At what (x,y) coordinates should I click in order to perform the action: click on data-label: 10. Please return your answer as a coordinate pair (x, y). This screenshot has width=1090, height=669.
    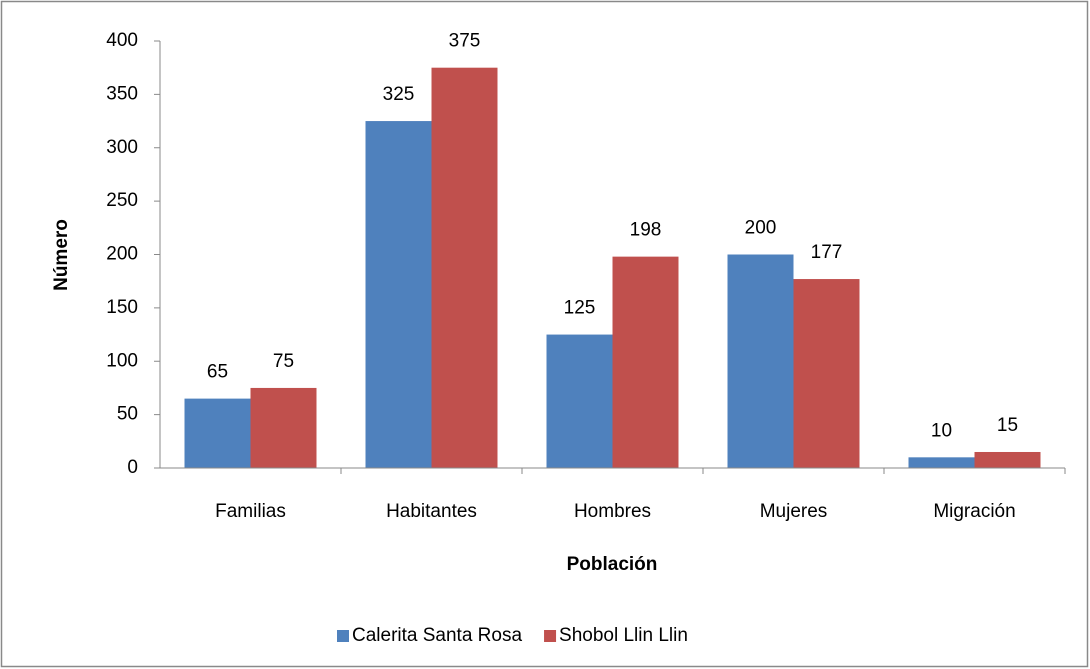
    Looking at the image, I should click on (941, 430).